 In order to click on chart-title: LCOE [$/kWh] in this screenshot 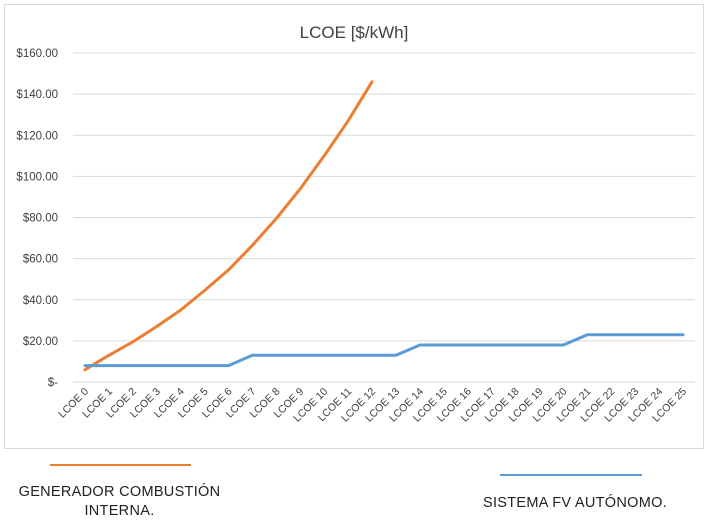, I will do `click(354, 32)`.